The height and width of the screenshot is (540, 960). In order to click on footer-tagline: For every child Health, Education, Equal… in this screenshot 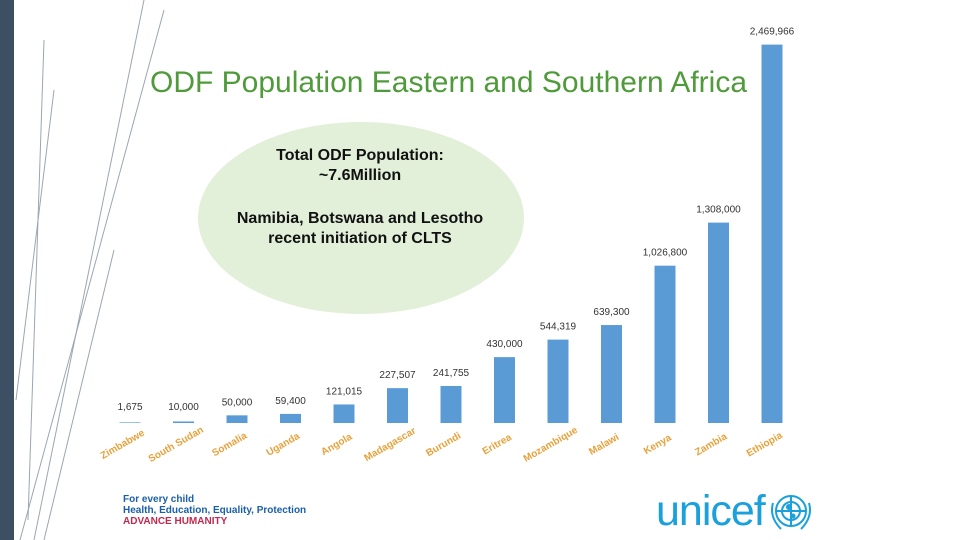, I will do `click(214, 510)`.